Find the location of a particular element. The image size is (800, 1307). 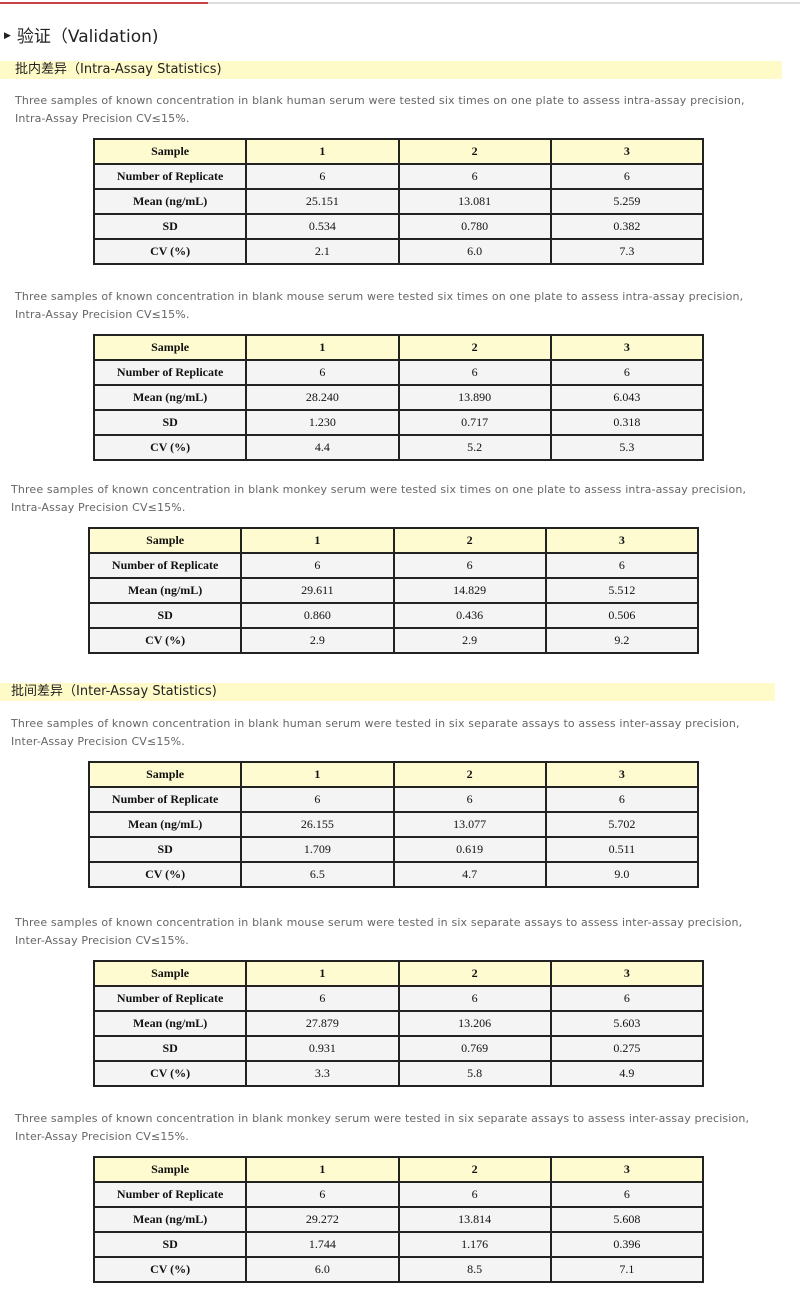

table-row: Mean (ng/mL) 27.879 13.206 5.603 is located at coordinates (398, 1023).